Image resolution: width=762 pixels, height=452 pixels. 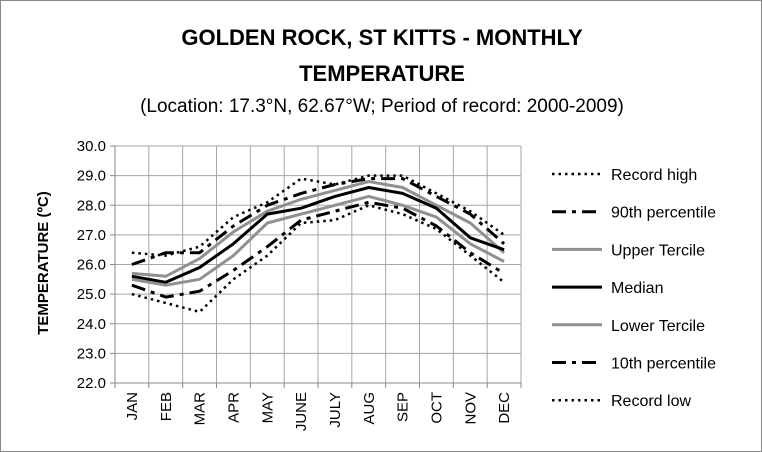 What do you see at coordinates (663, 364) in the screenshot?
I see `legend-entry-label: 10th percentile` at bounding box center [663, 364].